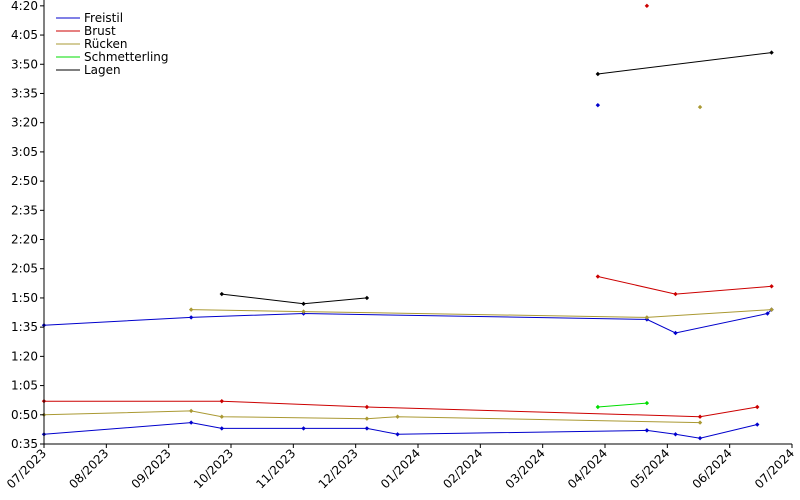 The height and width of the screenshot is (500, 800). Describe the element at coordinates (24, 386) in the screenshot. I see `y-tick-label: 1:05` at that location.